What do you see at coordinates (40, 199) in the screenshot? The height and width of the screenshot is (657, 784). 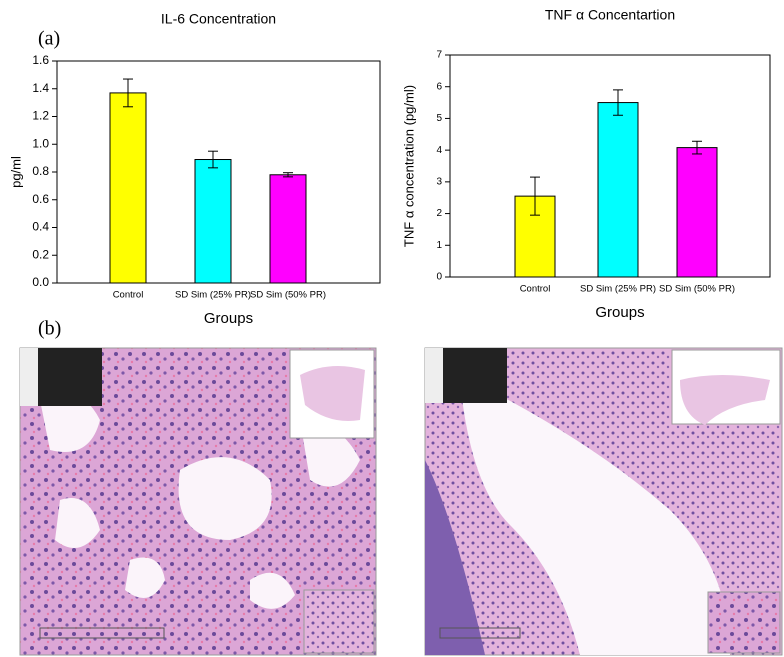 I see `y-tick-label: 0.6` at bounding box center [40, 199].